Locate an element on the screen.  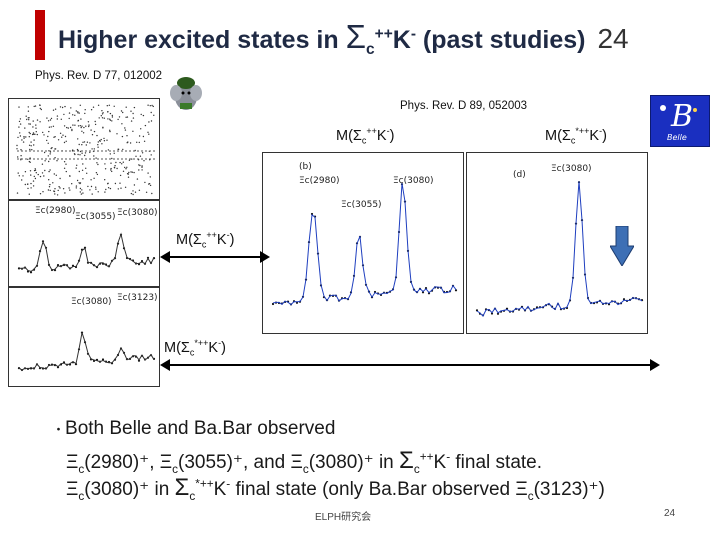
label-m-sigma-c-star-k-bottom: M(Σc*++K-) is located at coordinates (195, 348).